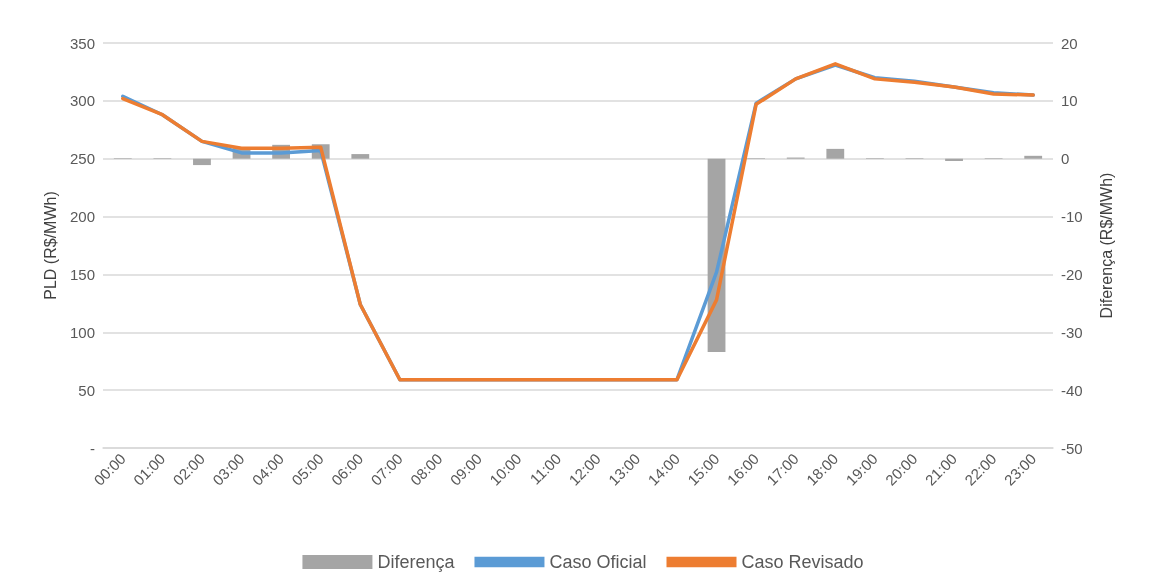 The image size is (1167, 586). What do you see at coordinates (86, 390) in the screenshot?
I see `y-tick-label: 50` at bounding box center [86, 390].